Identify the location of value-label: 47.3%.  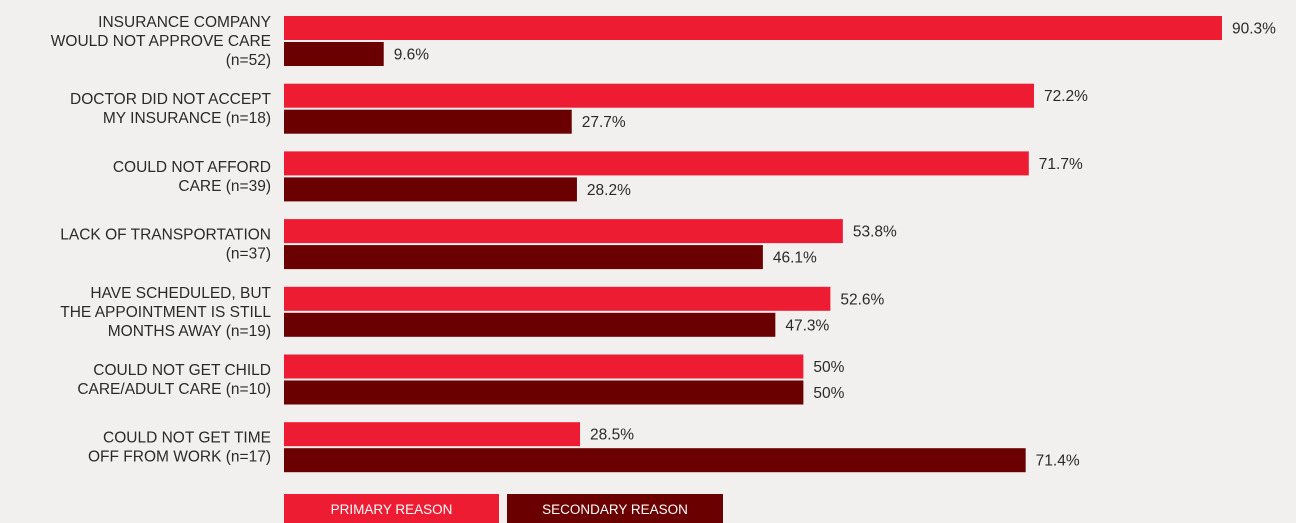
(807, 325).